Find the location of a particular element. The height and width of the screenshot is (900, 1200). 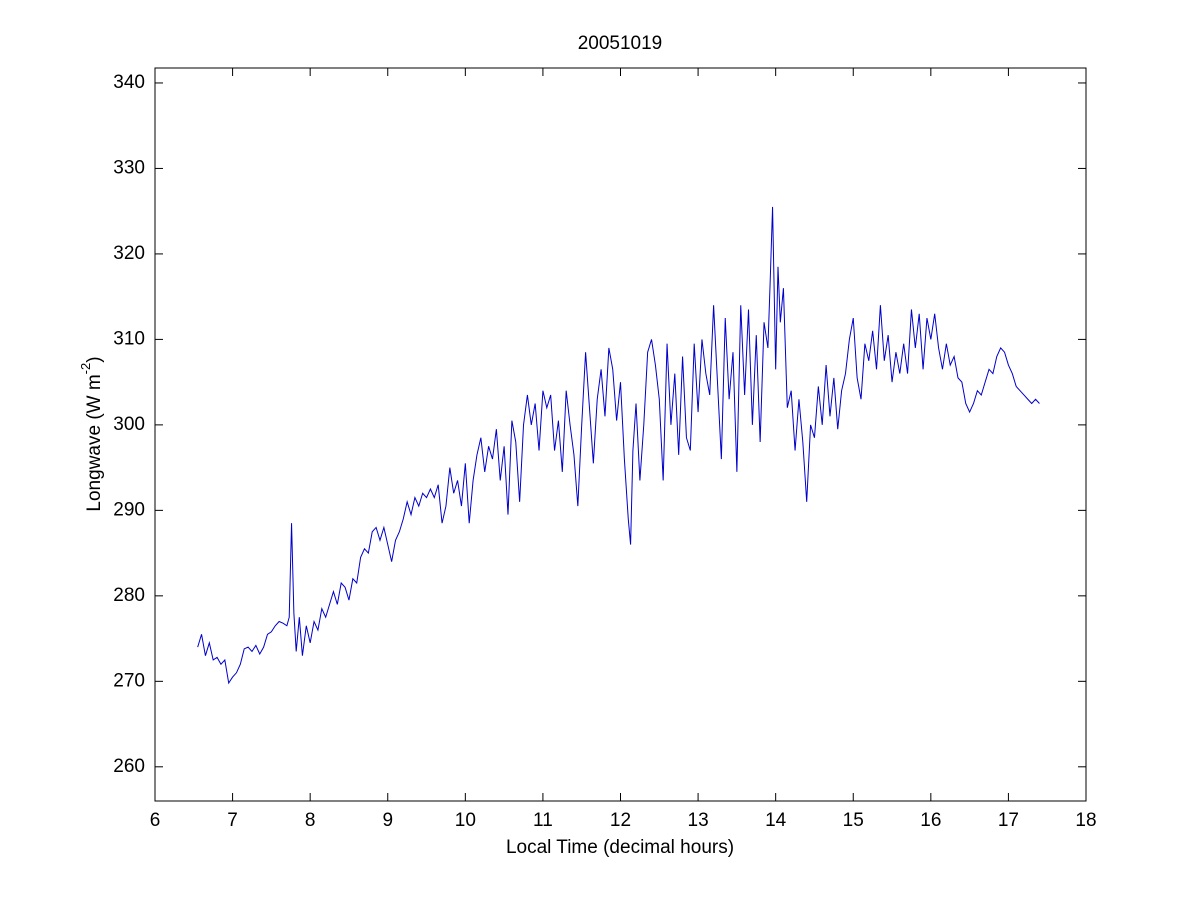

y-tick-label: 300 is located at coordinates (129, 424).